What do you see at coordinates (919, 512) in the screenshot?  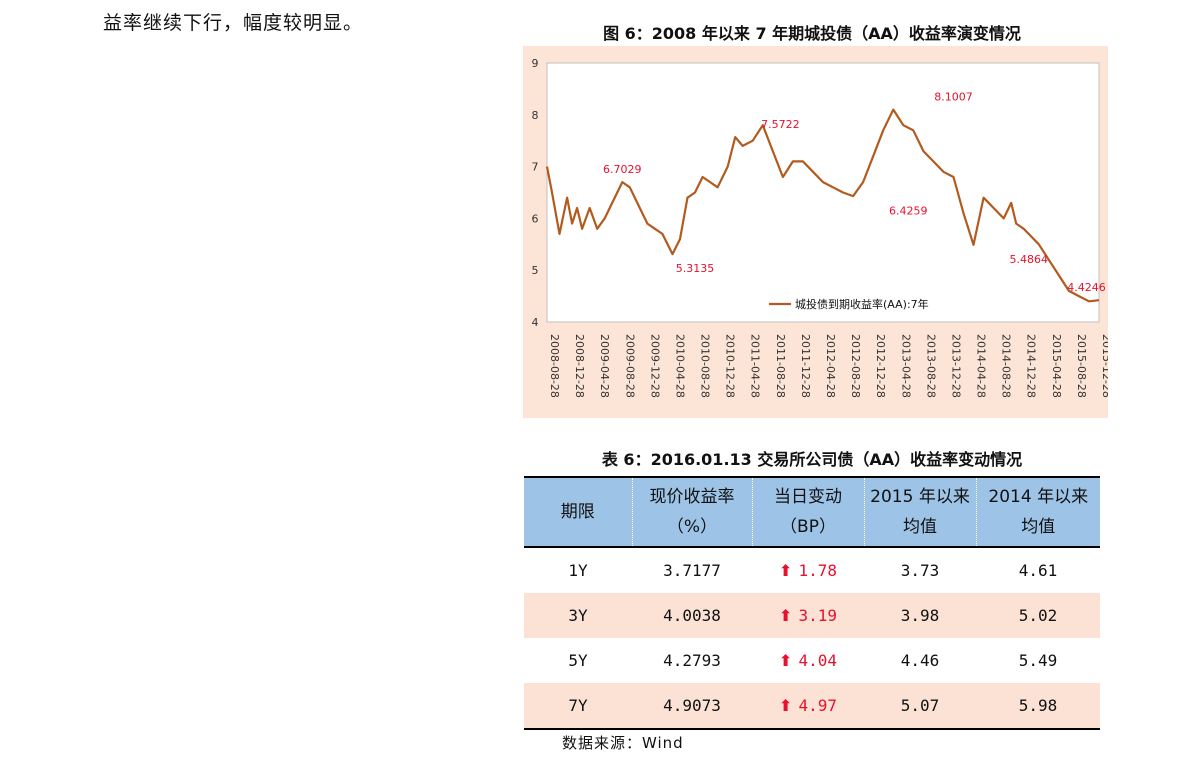 I see `header-avg-2015: 2015 年以来 均值` at bounding box center [919, 512].